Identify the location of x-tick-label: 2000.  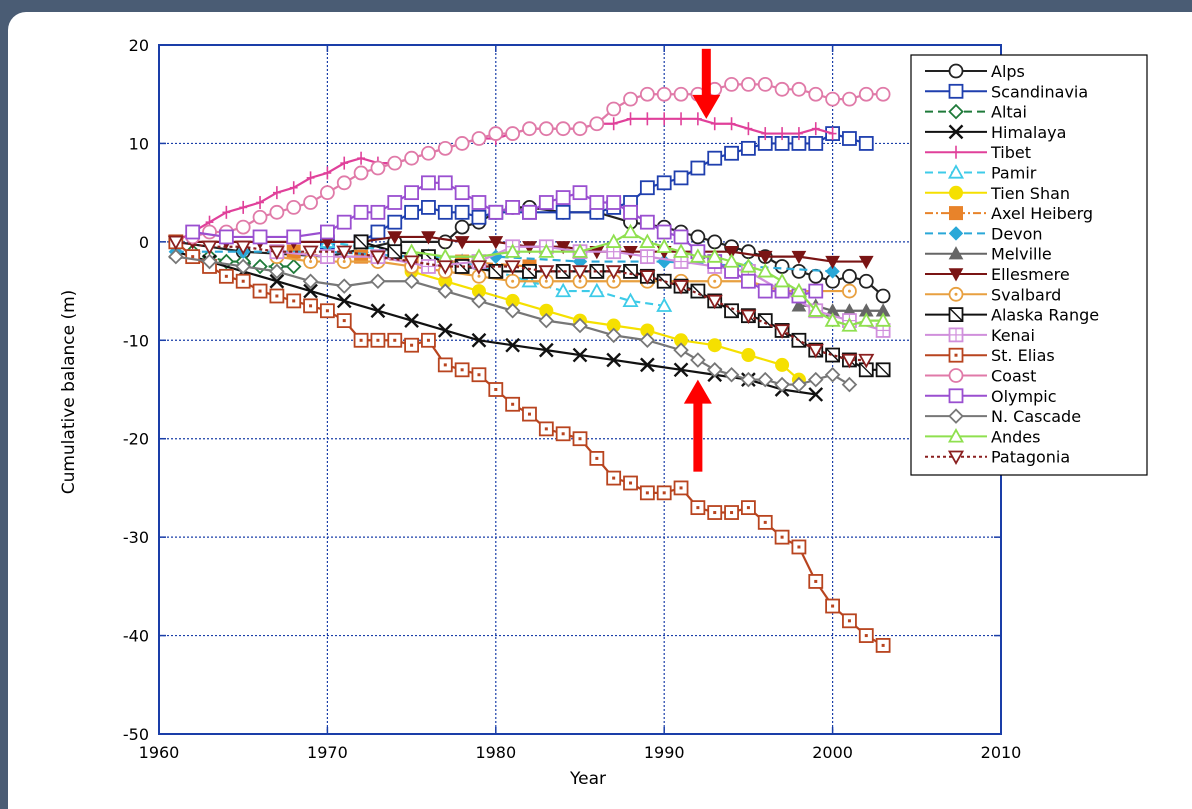
(832, 752).